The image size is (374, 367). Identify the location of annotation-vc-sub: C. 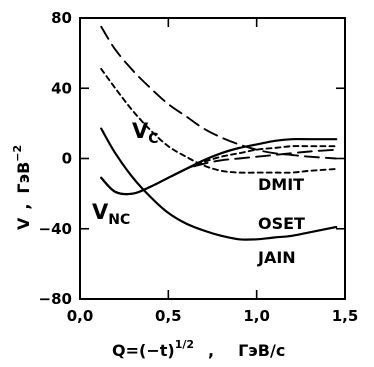
(153, 139).